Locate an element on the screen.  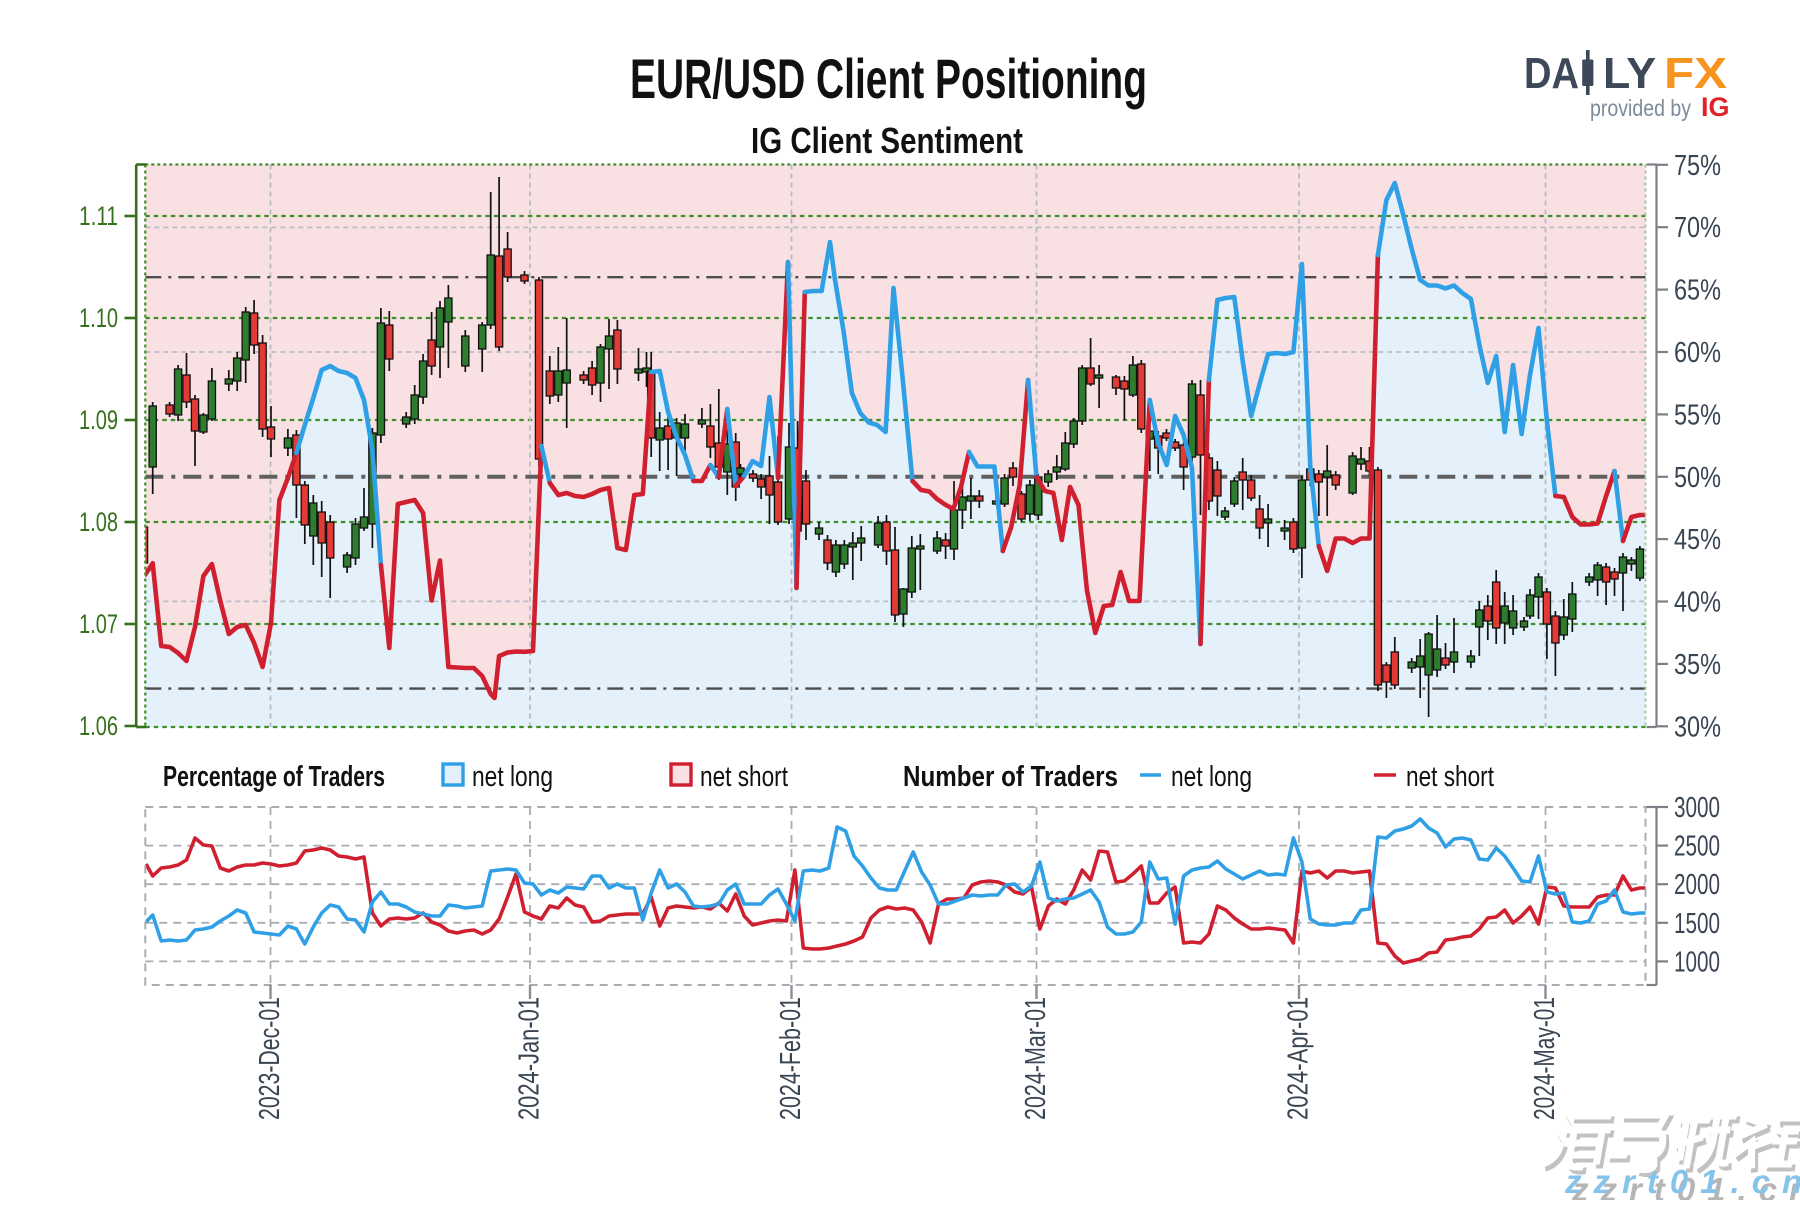
svg-text: 2024-Apr-01 is located at coordinates (1299, 1058).